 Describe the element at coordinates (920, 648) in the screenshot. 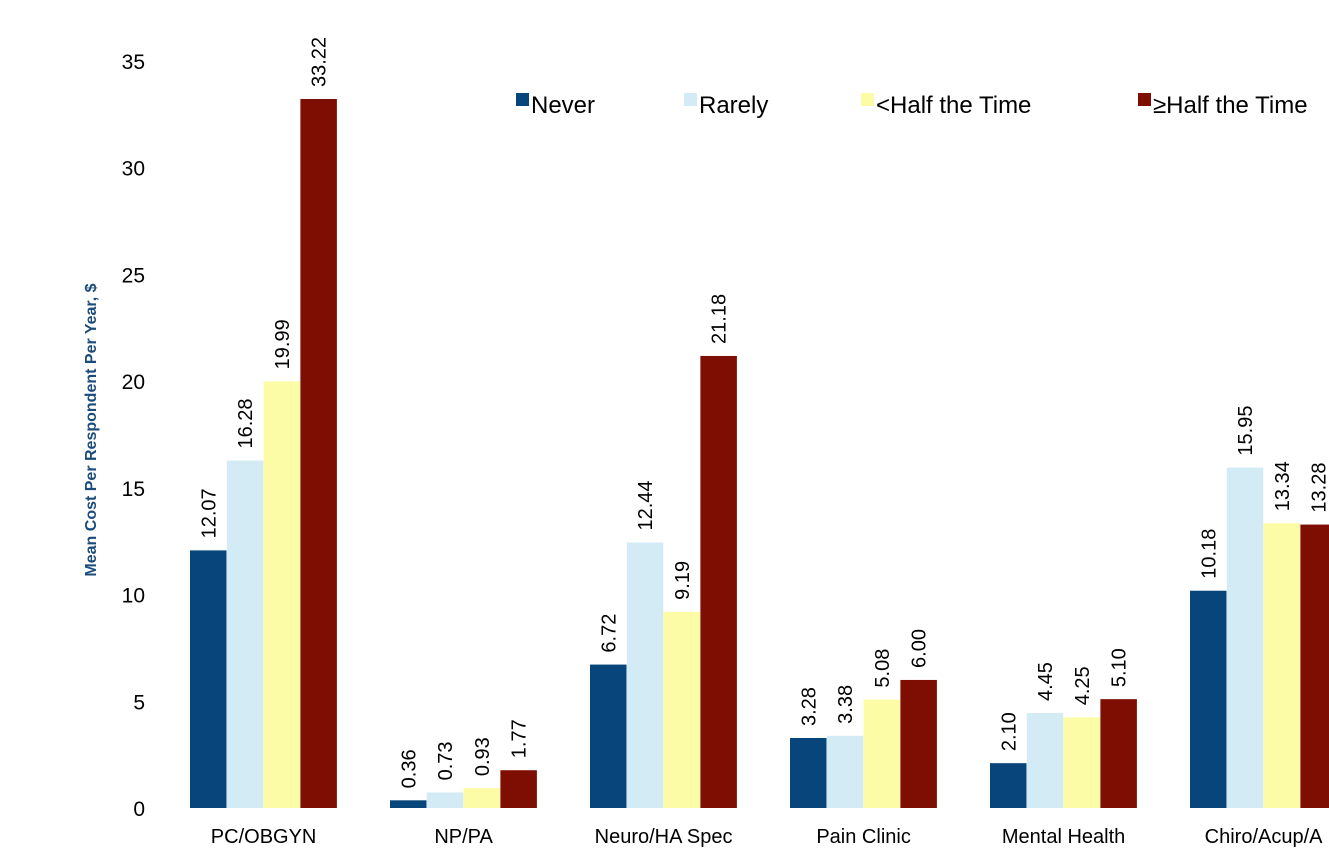

I see `bar-value-label: 6.00` at that location.